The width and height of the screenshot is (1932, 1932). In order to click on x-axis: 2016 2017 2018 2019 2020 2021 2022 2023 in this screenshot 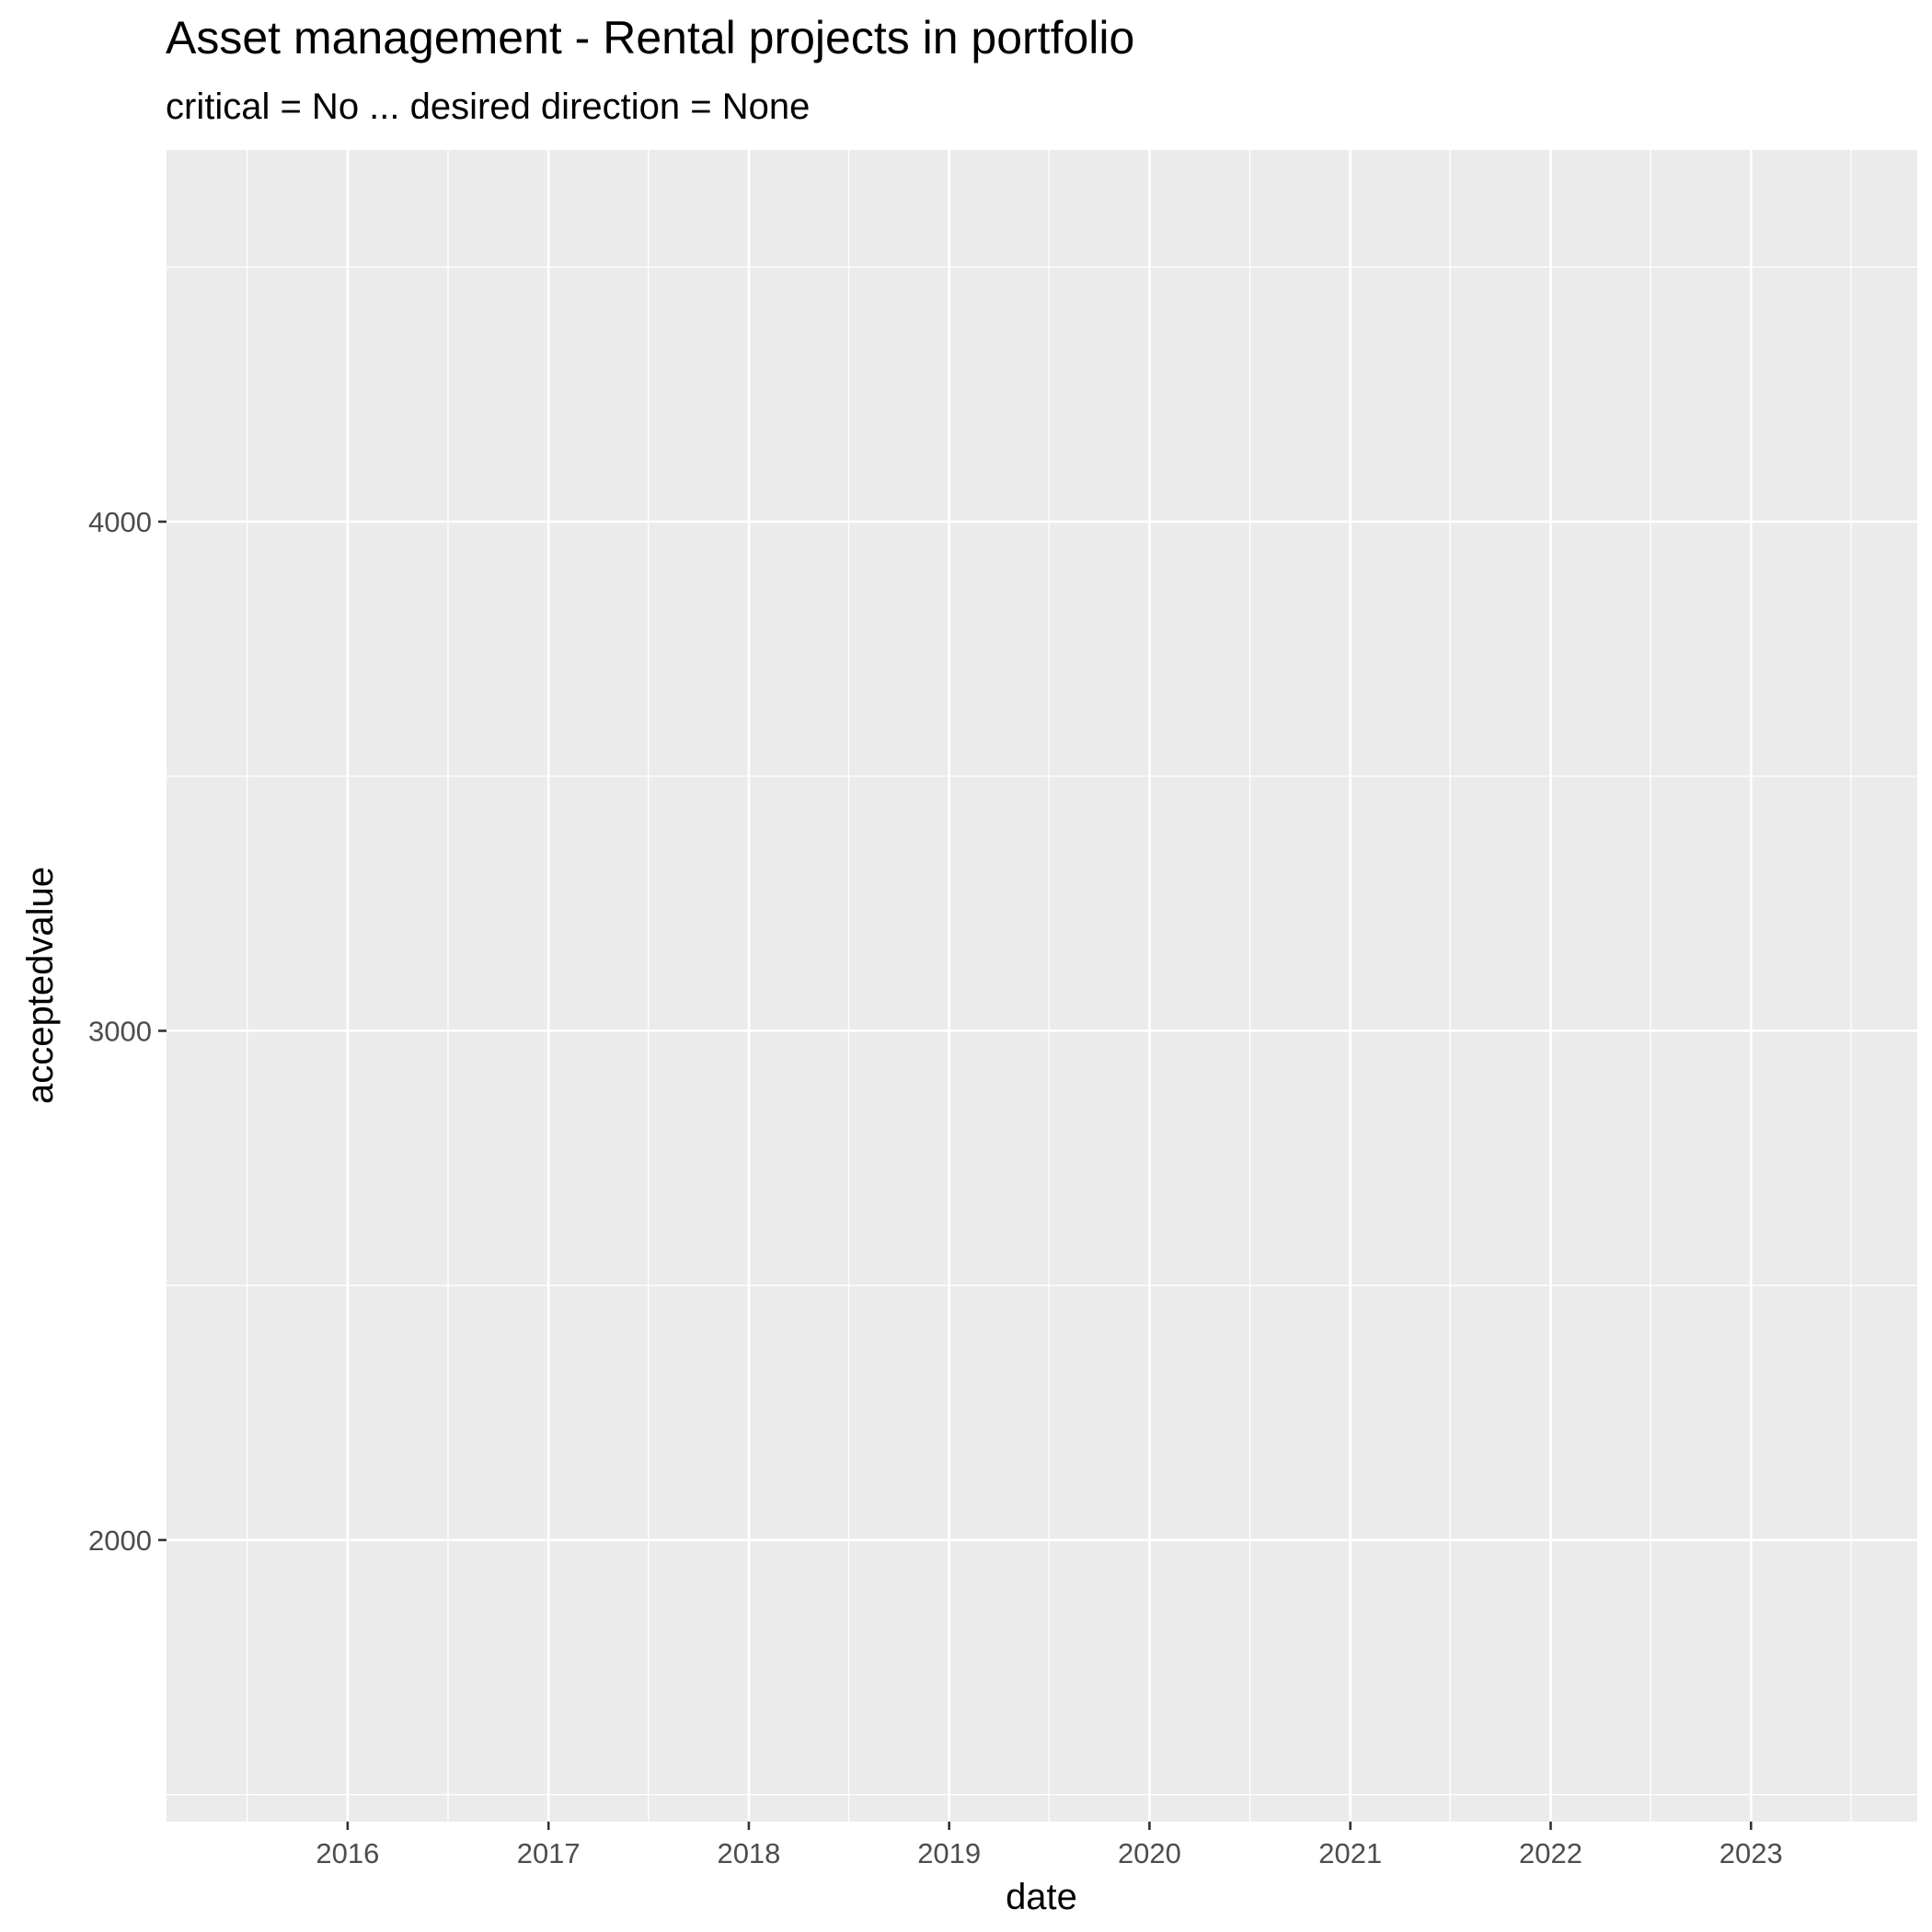, I will do `click(1049, 1845)`.